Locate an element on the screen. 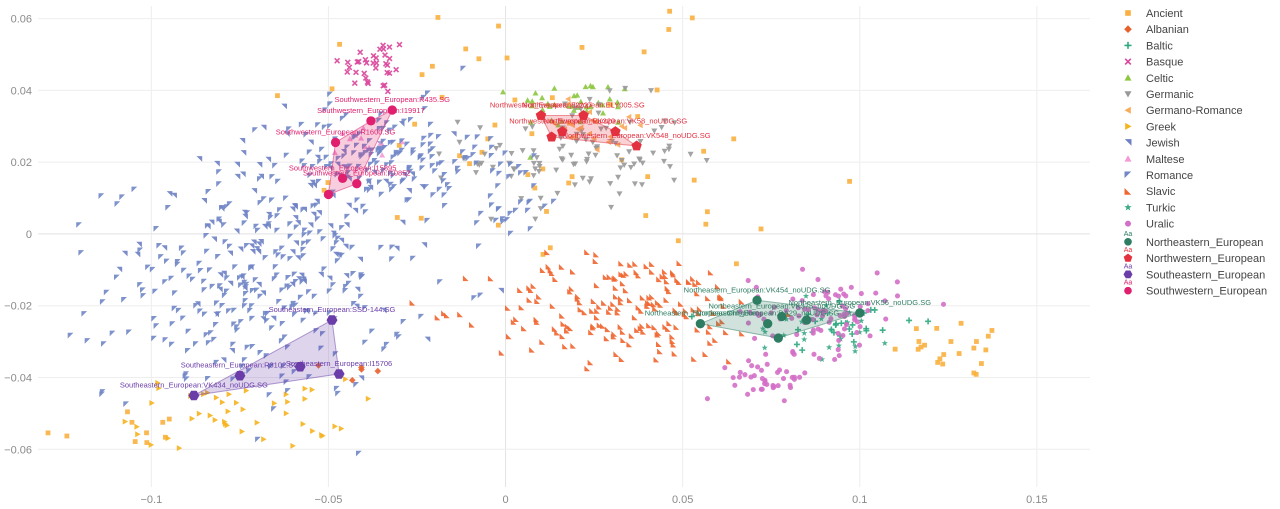 This screenshot has height=509, width=1280. legend-text-icon: Aa is located at coordinates (1128, 234).